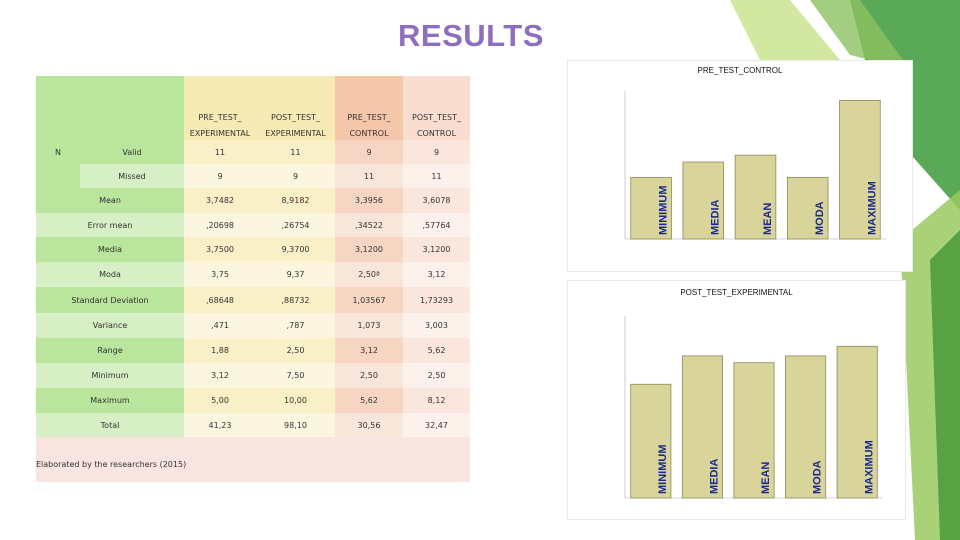 The height and width of the screenshot is (540, 960). What do you see at coordinates (436, 200) in the screenshot?
I see `cell-value: 3,6078` at bounding box center [436, 200].